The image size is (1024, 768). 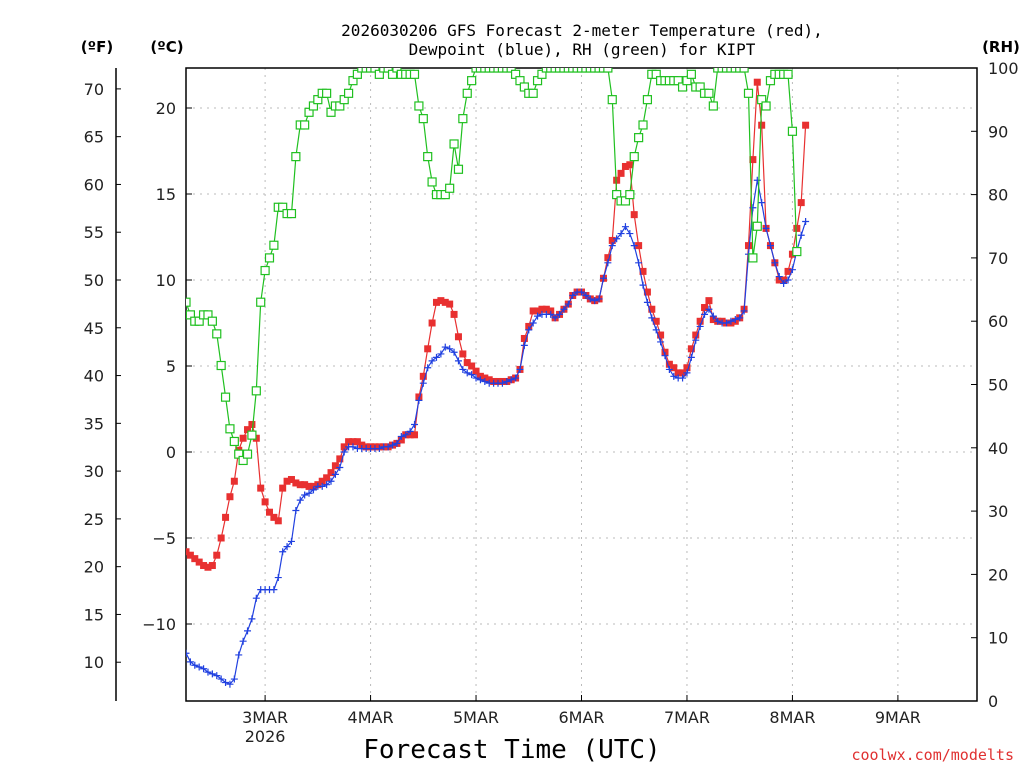 What do you see at coordinates (582, 49) in the screenshot?
I see `chart-title-line2: Dewpoint (blue), RH (green) for KIPT` at bounding box center [582, 49].